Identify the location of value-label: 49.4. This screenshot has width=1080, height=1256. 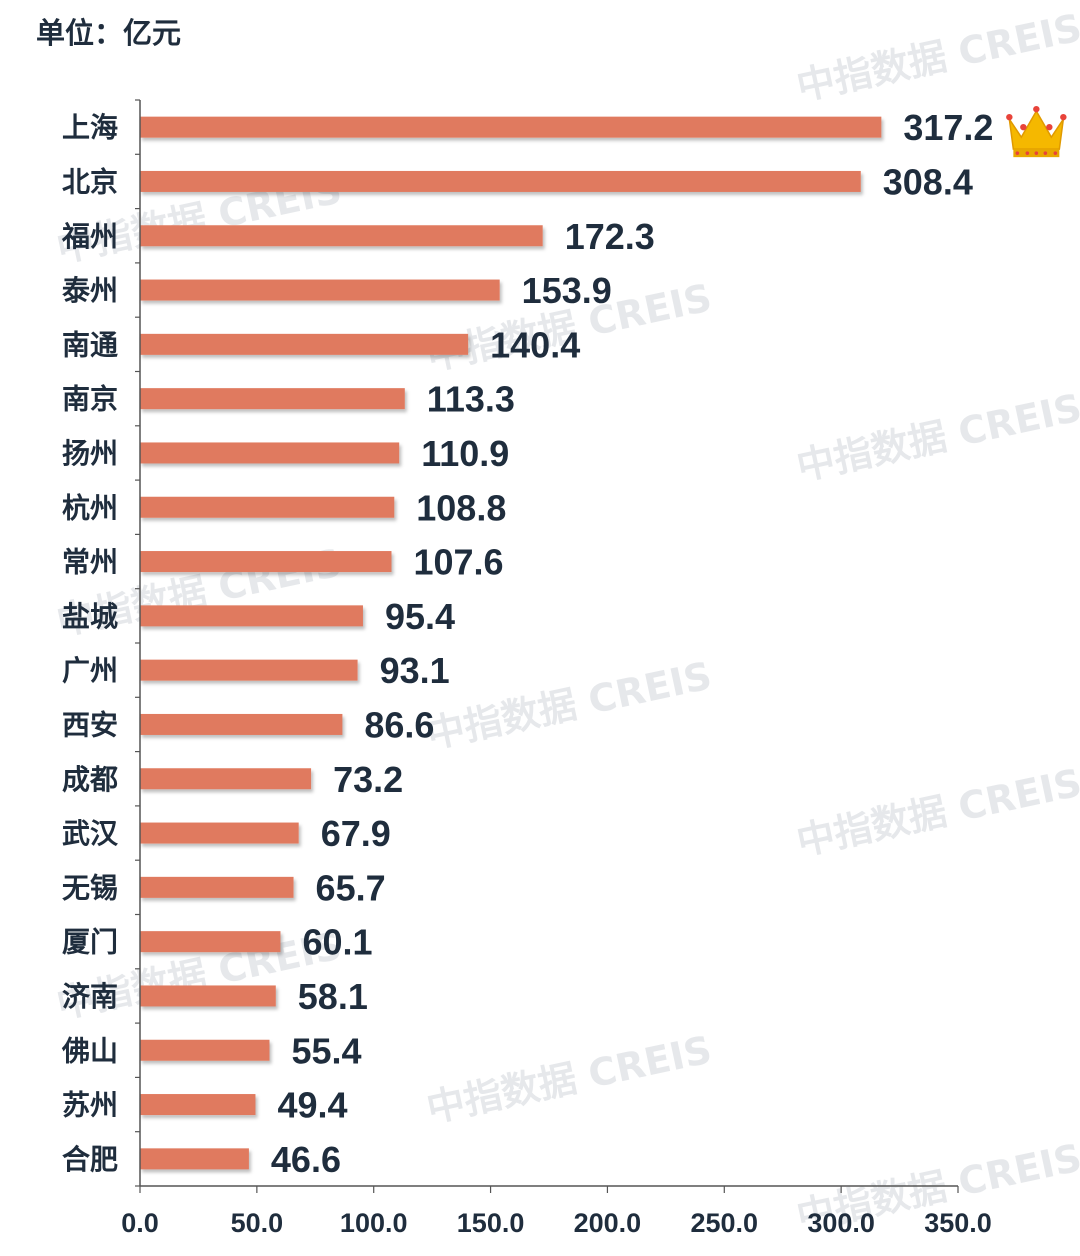
(312, 1105).